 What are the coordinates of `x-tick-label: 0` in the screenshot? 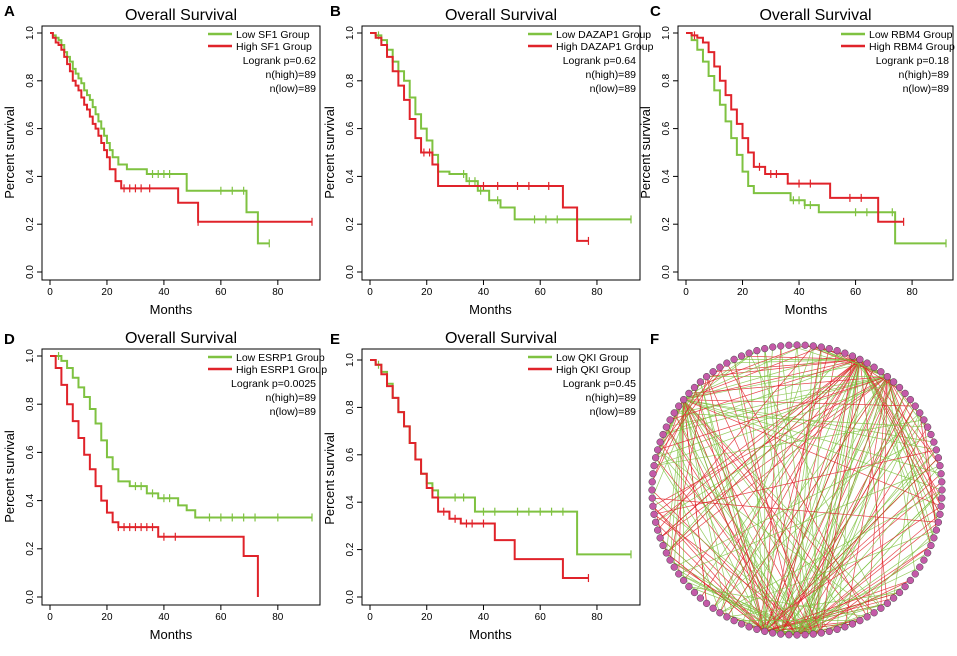 It's located at (686, 292).